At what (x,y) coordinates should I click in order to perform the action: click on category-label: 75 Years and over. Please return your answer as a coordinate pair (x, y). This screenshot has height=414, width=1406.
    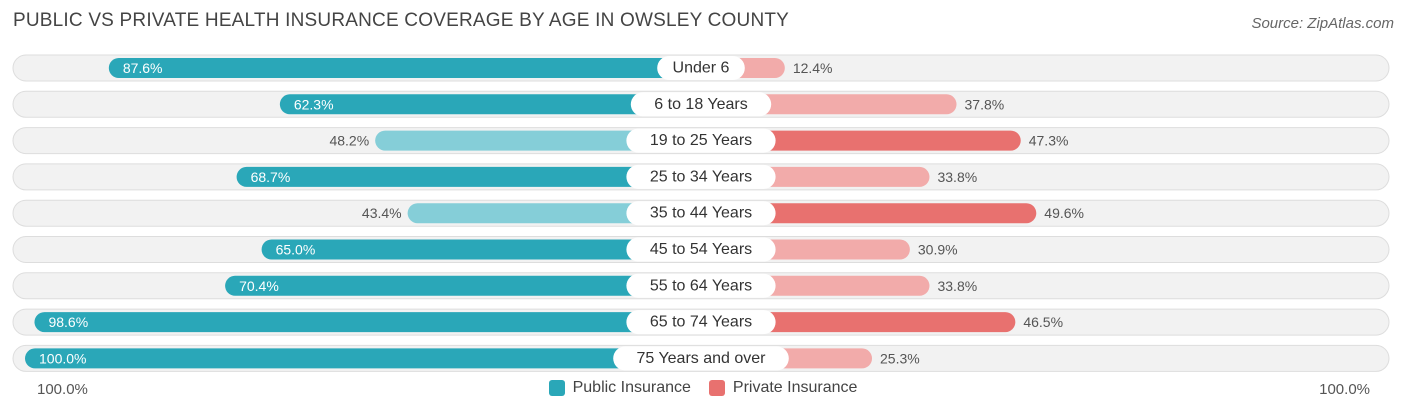
    Looking at the image, I should click on (702, 358).